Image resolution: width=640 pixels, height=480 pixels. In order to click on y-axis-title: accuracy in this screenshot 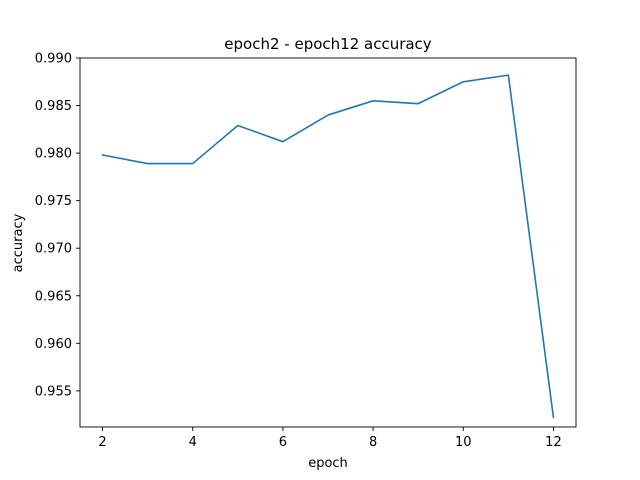, I will do `click(18, 242)`.